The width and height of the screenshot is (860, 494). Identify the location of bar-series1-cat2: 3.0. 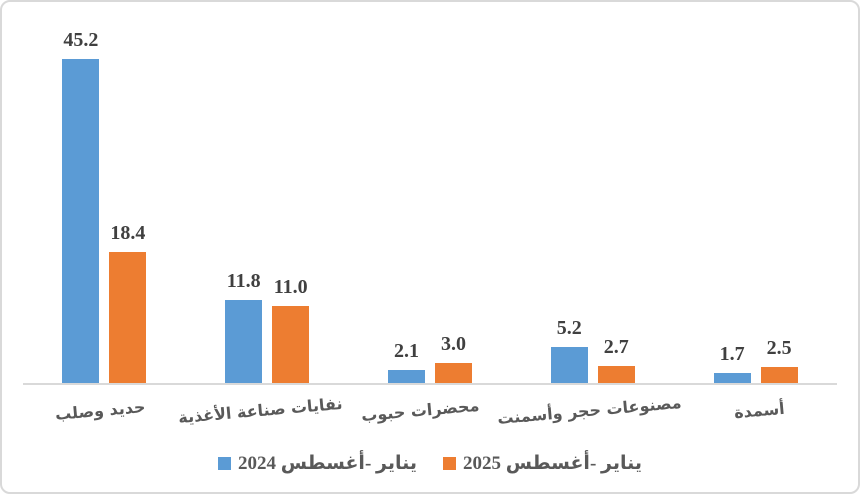
(453, 359).